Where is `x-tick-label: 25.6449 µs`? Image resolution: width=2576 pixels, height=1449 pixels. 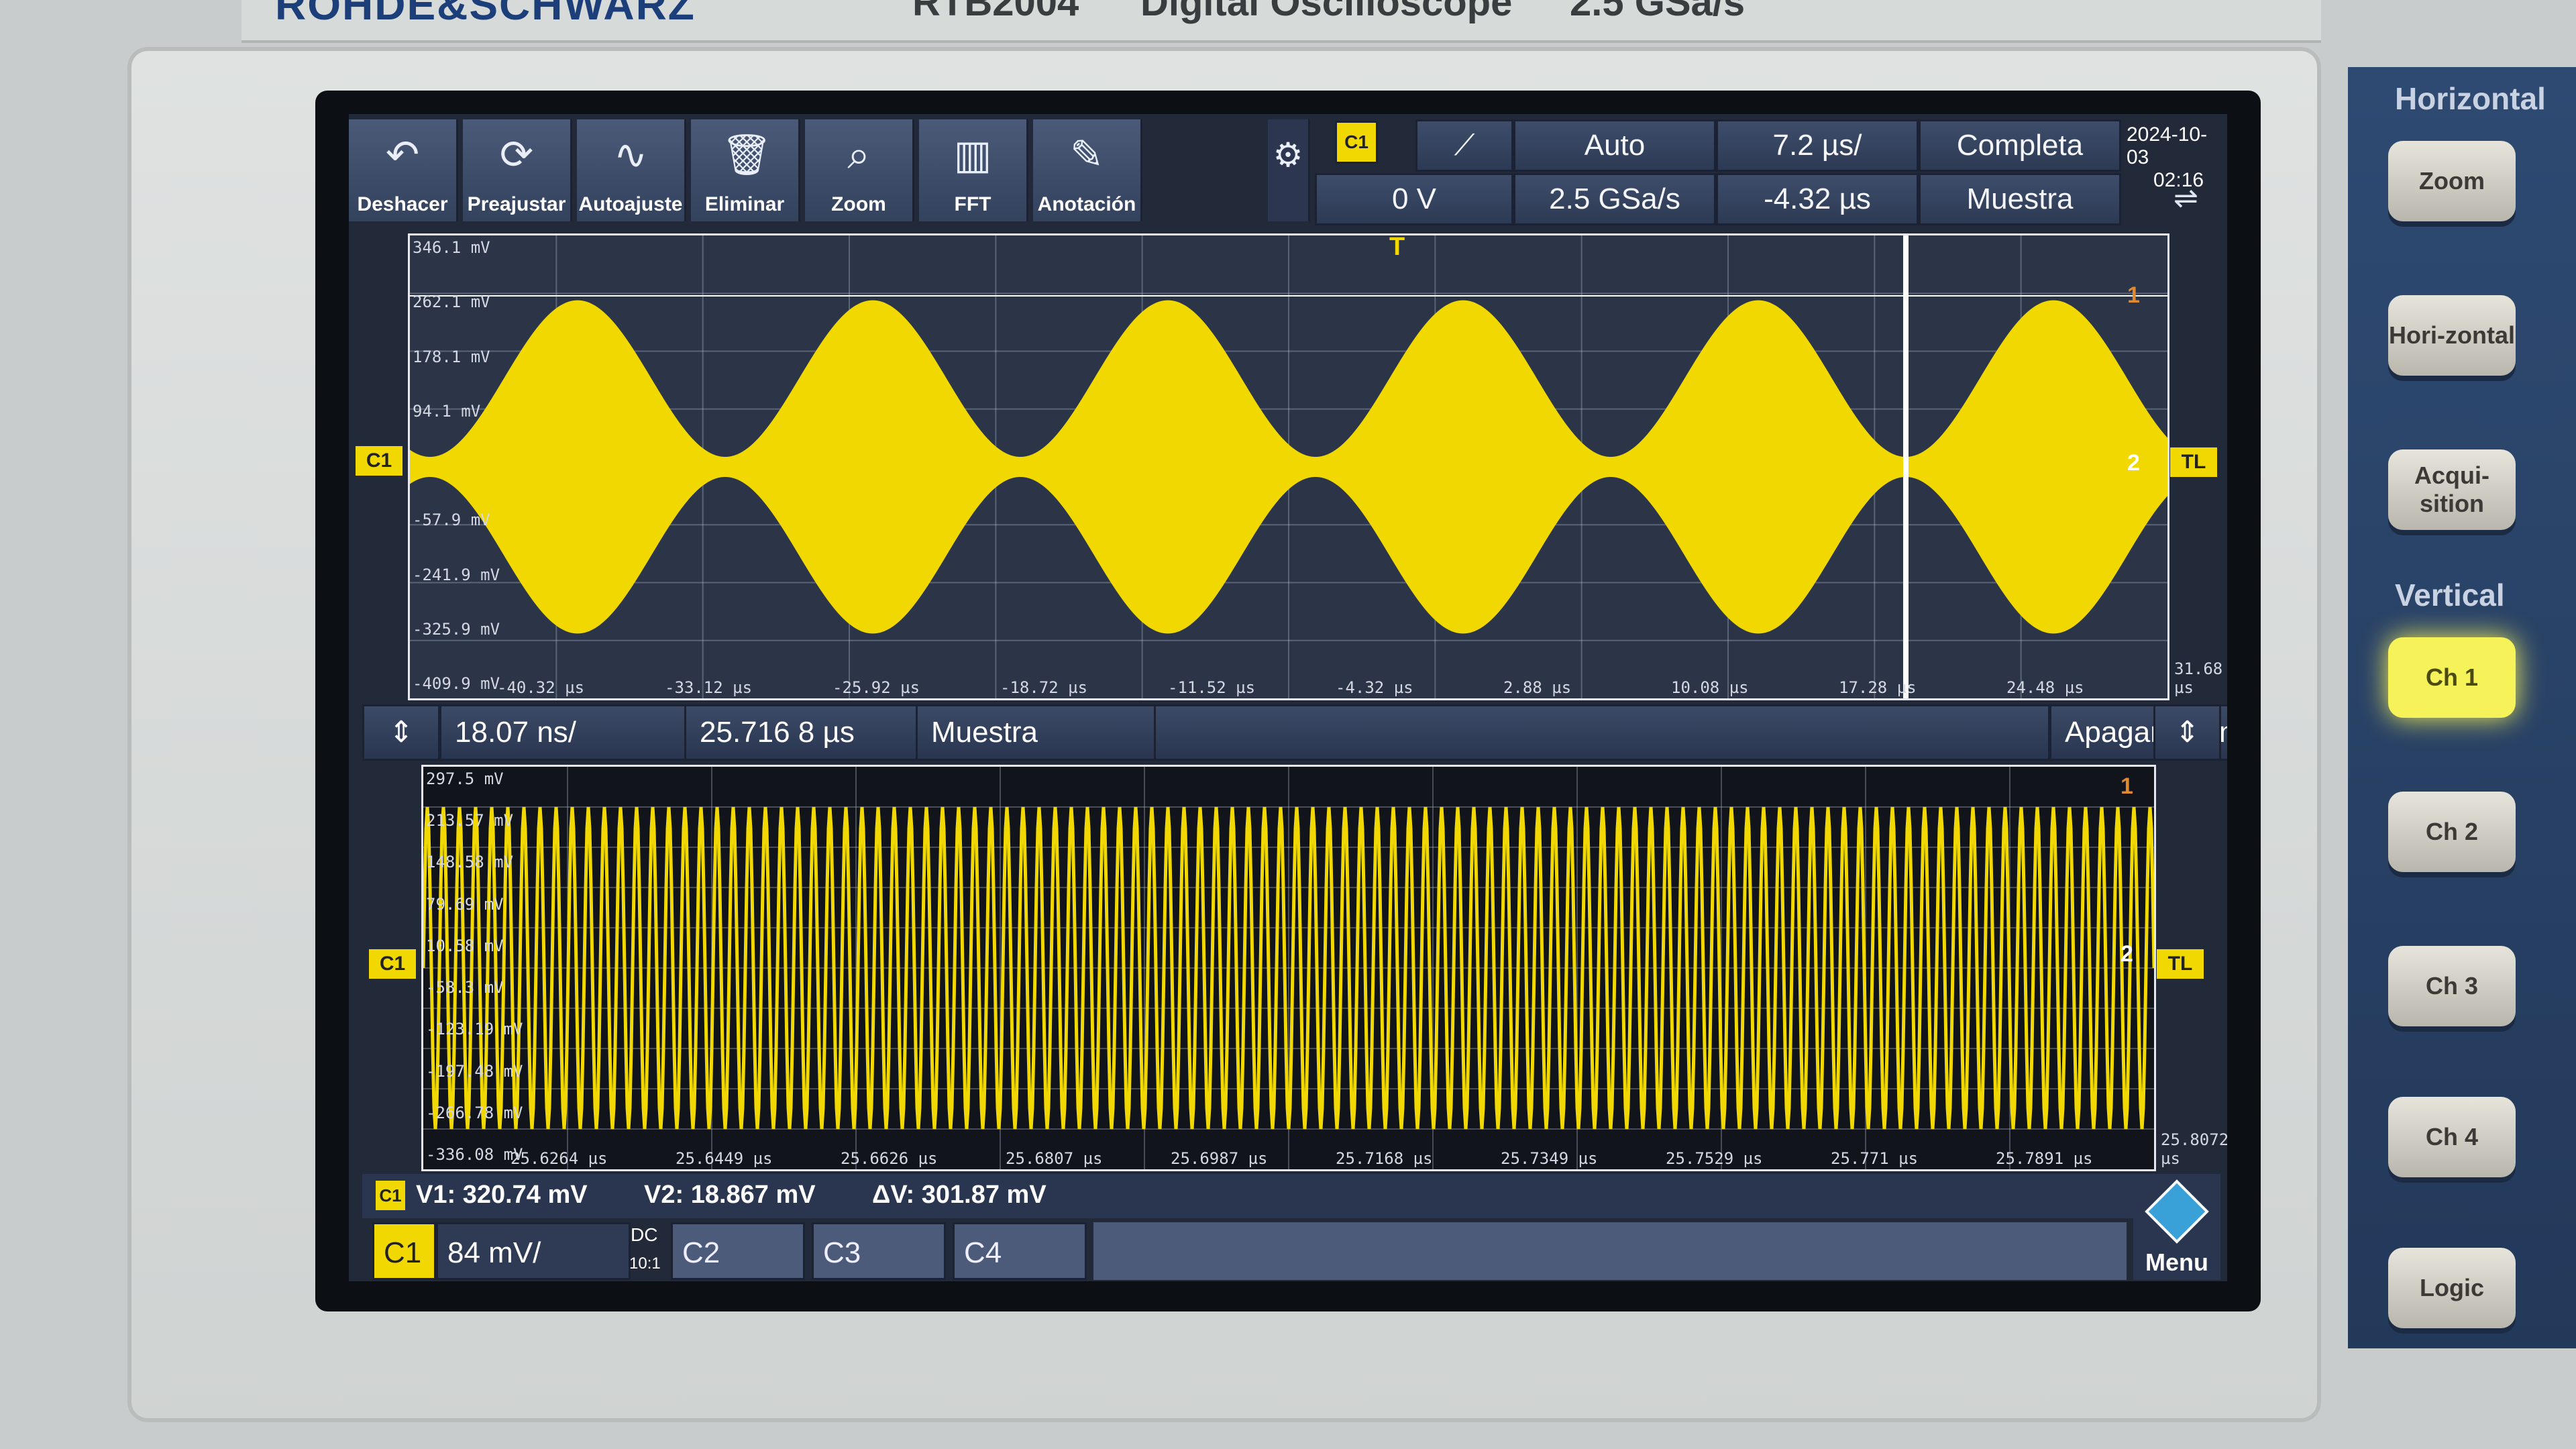 x-tick-label: 25.6449 µs is located at coordinates (724, 1158).